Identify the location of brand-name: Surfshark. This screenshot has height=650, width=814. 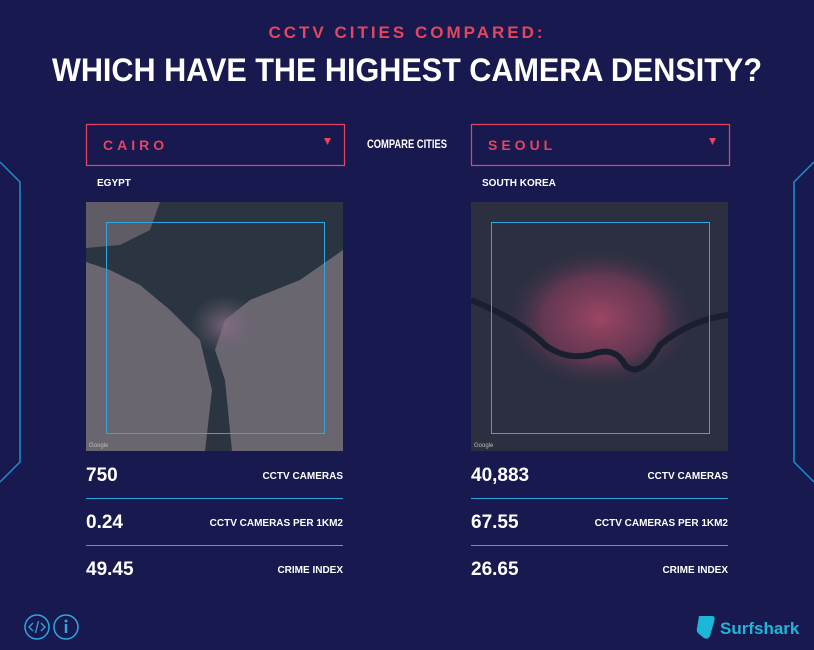
(760, 628).